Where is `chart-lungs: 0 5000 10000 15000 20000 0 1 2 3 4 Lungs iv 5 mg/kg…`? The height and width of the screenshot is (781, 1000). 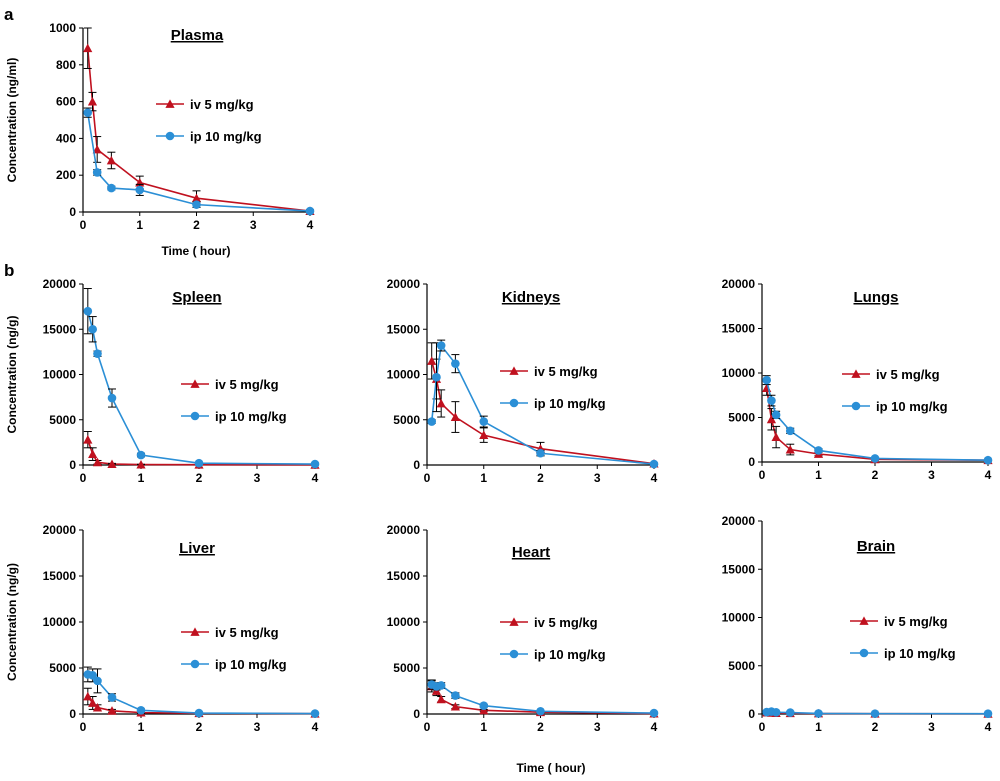
chart-lungs: 0 5000 10000 15000 20000 0 1 2 3 4 Lungs iv 5 mg/kg… is located at coordinates (857, 379).